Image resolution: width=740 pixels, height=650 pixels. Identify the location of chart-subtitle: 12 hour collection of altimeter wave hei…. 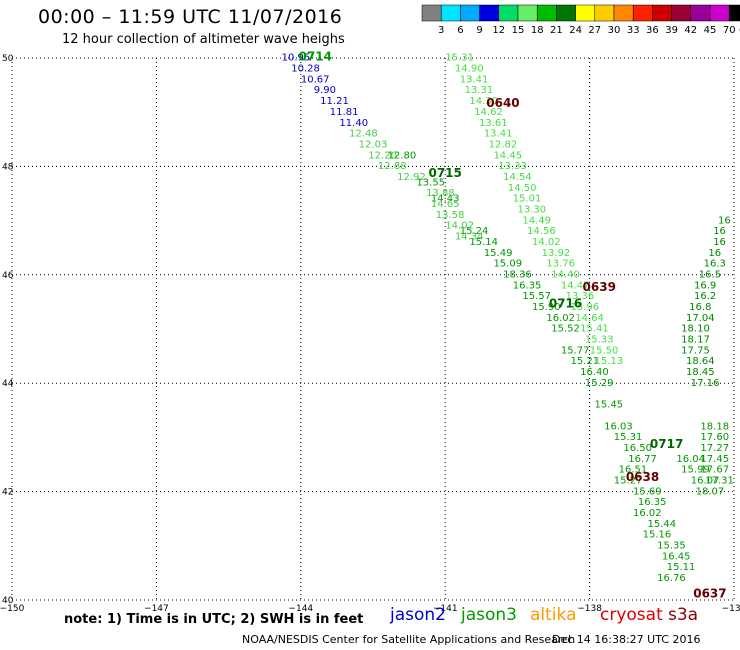
(203, 39).